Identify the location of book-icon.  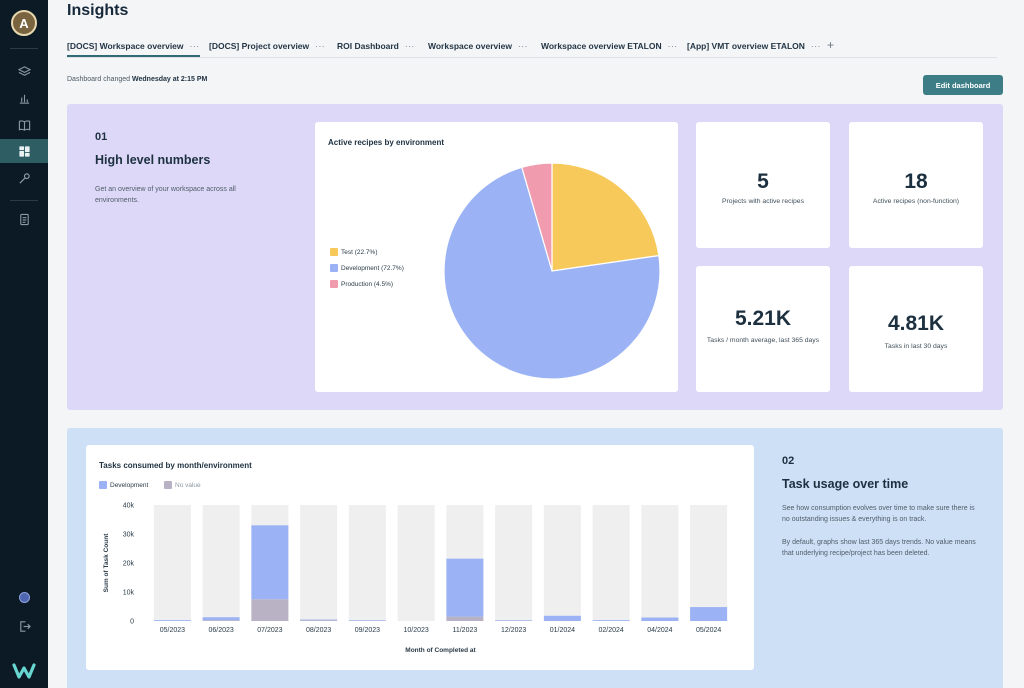
(24, 125).